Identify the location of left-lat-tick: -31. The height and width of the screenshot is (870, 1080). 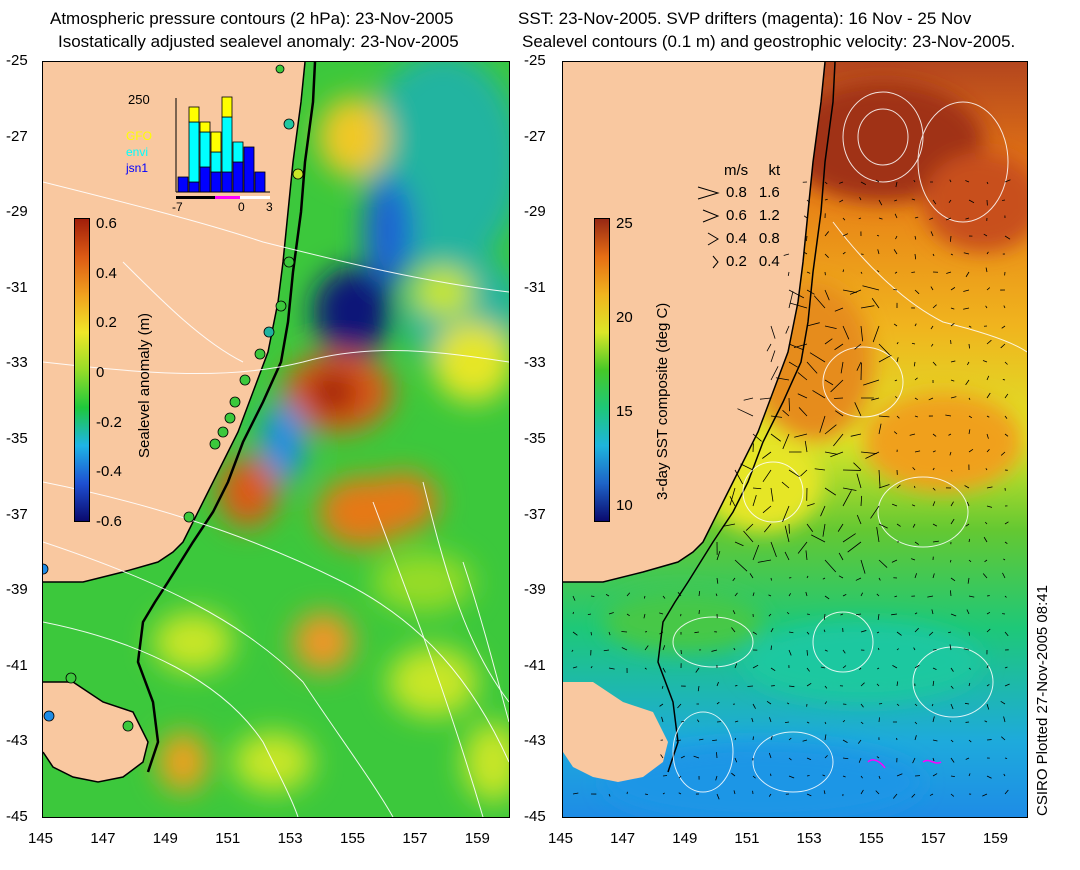
(17, 287).